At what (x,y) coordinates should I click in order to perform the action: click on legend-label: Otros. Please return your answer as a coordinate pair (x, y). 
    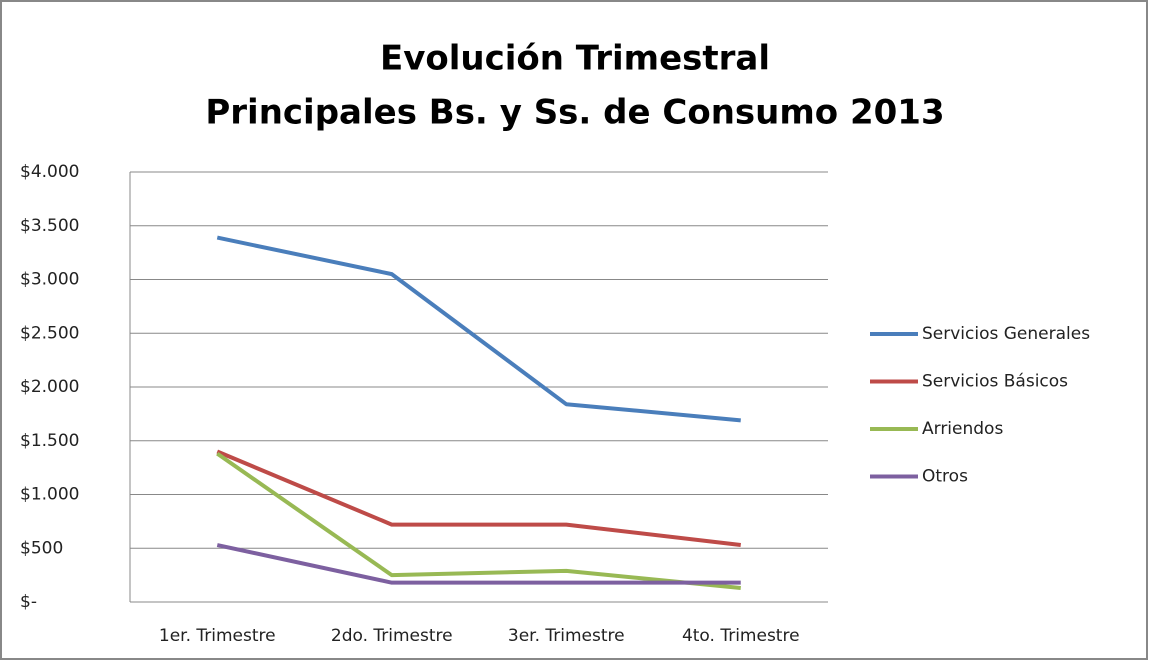
    Looking at the image, I should click on (945, 477).